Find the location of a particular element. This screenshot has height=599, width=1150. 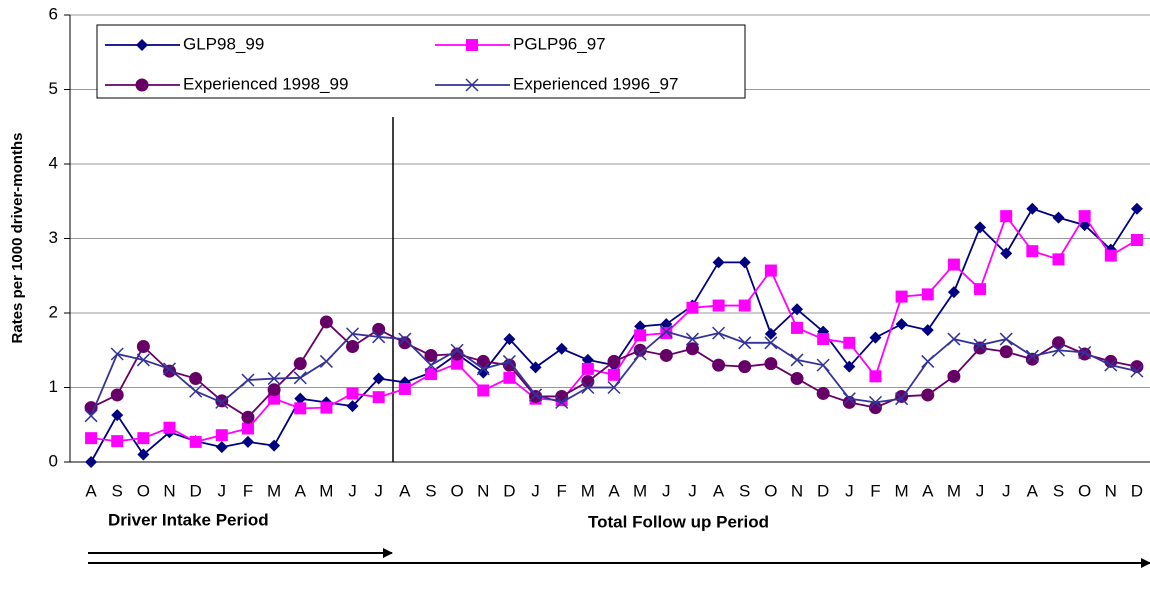

legend-label: PGLP96_97 is located at coordinates (559, 43).